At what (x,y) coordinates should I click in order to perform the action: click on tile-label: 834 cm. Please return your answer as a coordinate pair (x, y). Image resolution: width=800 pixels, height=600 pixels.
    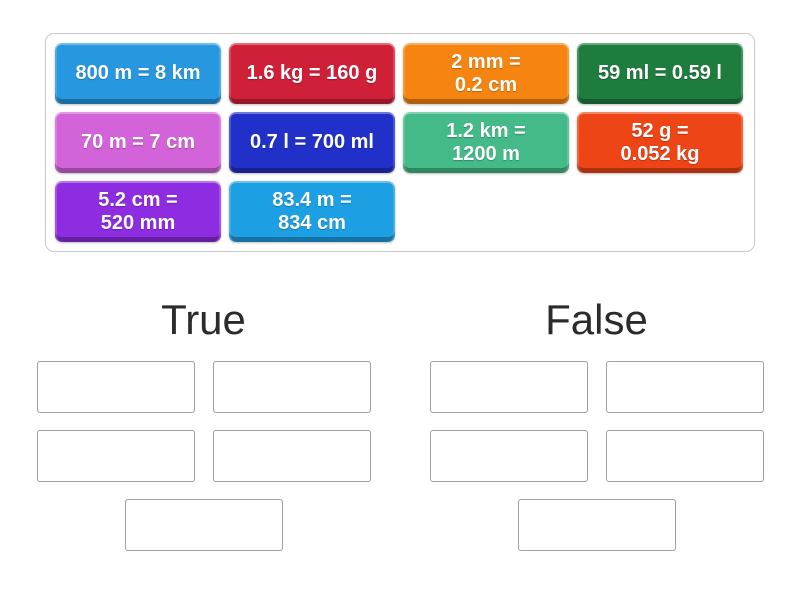
    Looking at the image, I should click on (312, 222).